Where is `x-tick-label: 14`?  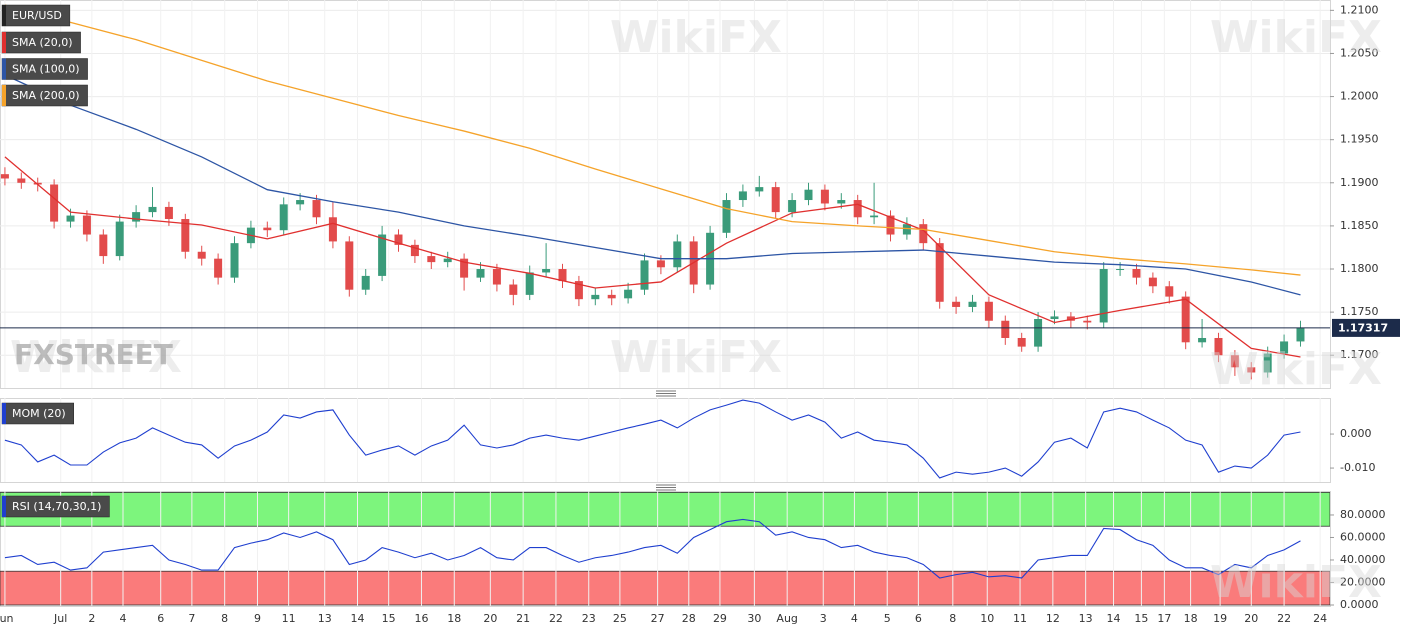 x-tick-label: 14 is located at coordinates (358, 618).